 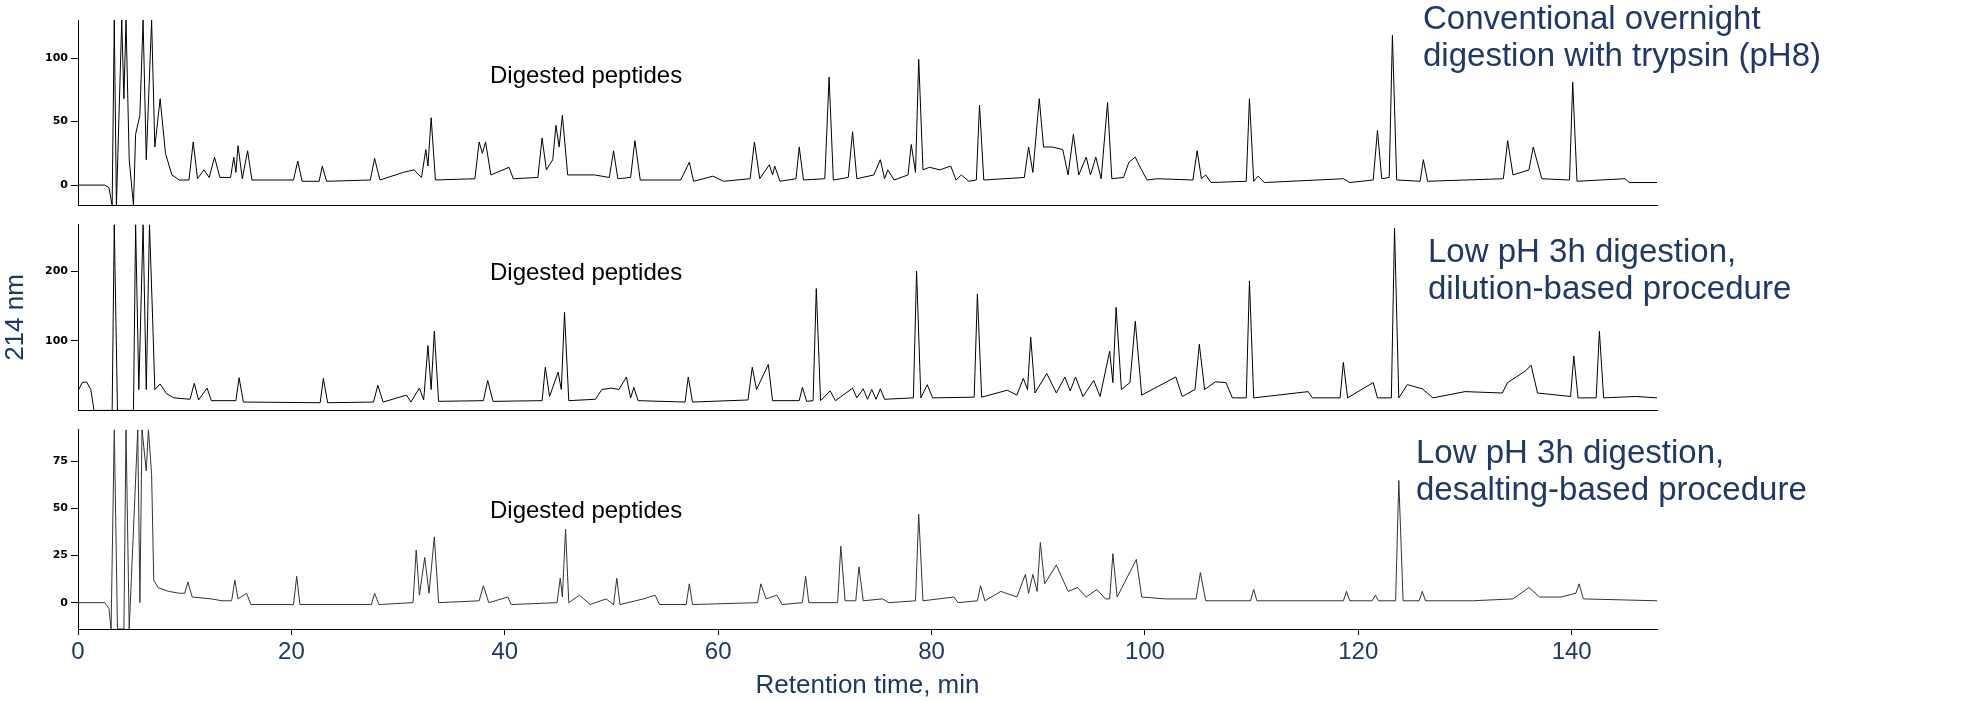 What do you see at coordinates (1358, 651) in the screenshot?
I see `x-tick-label: 120` at bounding box center [1358, 651].